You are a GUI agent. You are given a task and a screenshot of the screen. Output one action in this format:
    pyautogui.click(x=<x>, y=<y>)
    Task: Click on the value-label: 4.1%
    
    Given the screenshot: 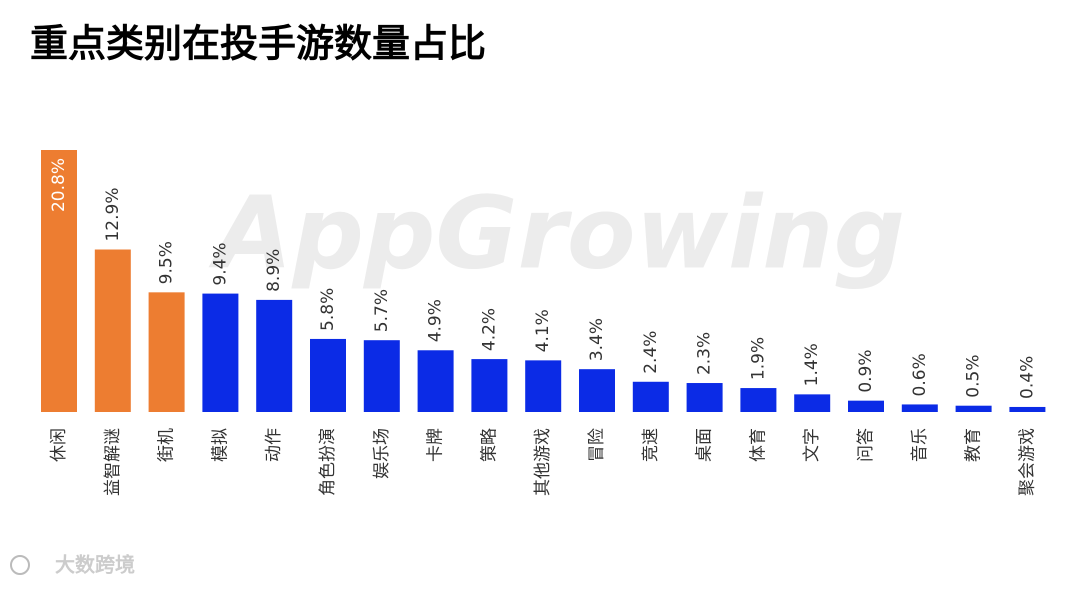 What is the action you would take?
    pyautogui.click(x=543, y=330)
    